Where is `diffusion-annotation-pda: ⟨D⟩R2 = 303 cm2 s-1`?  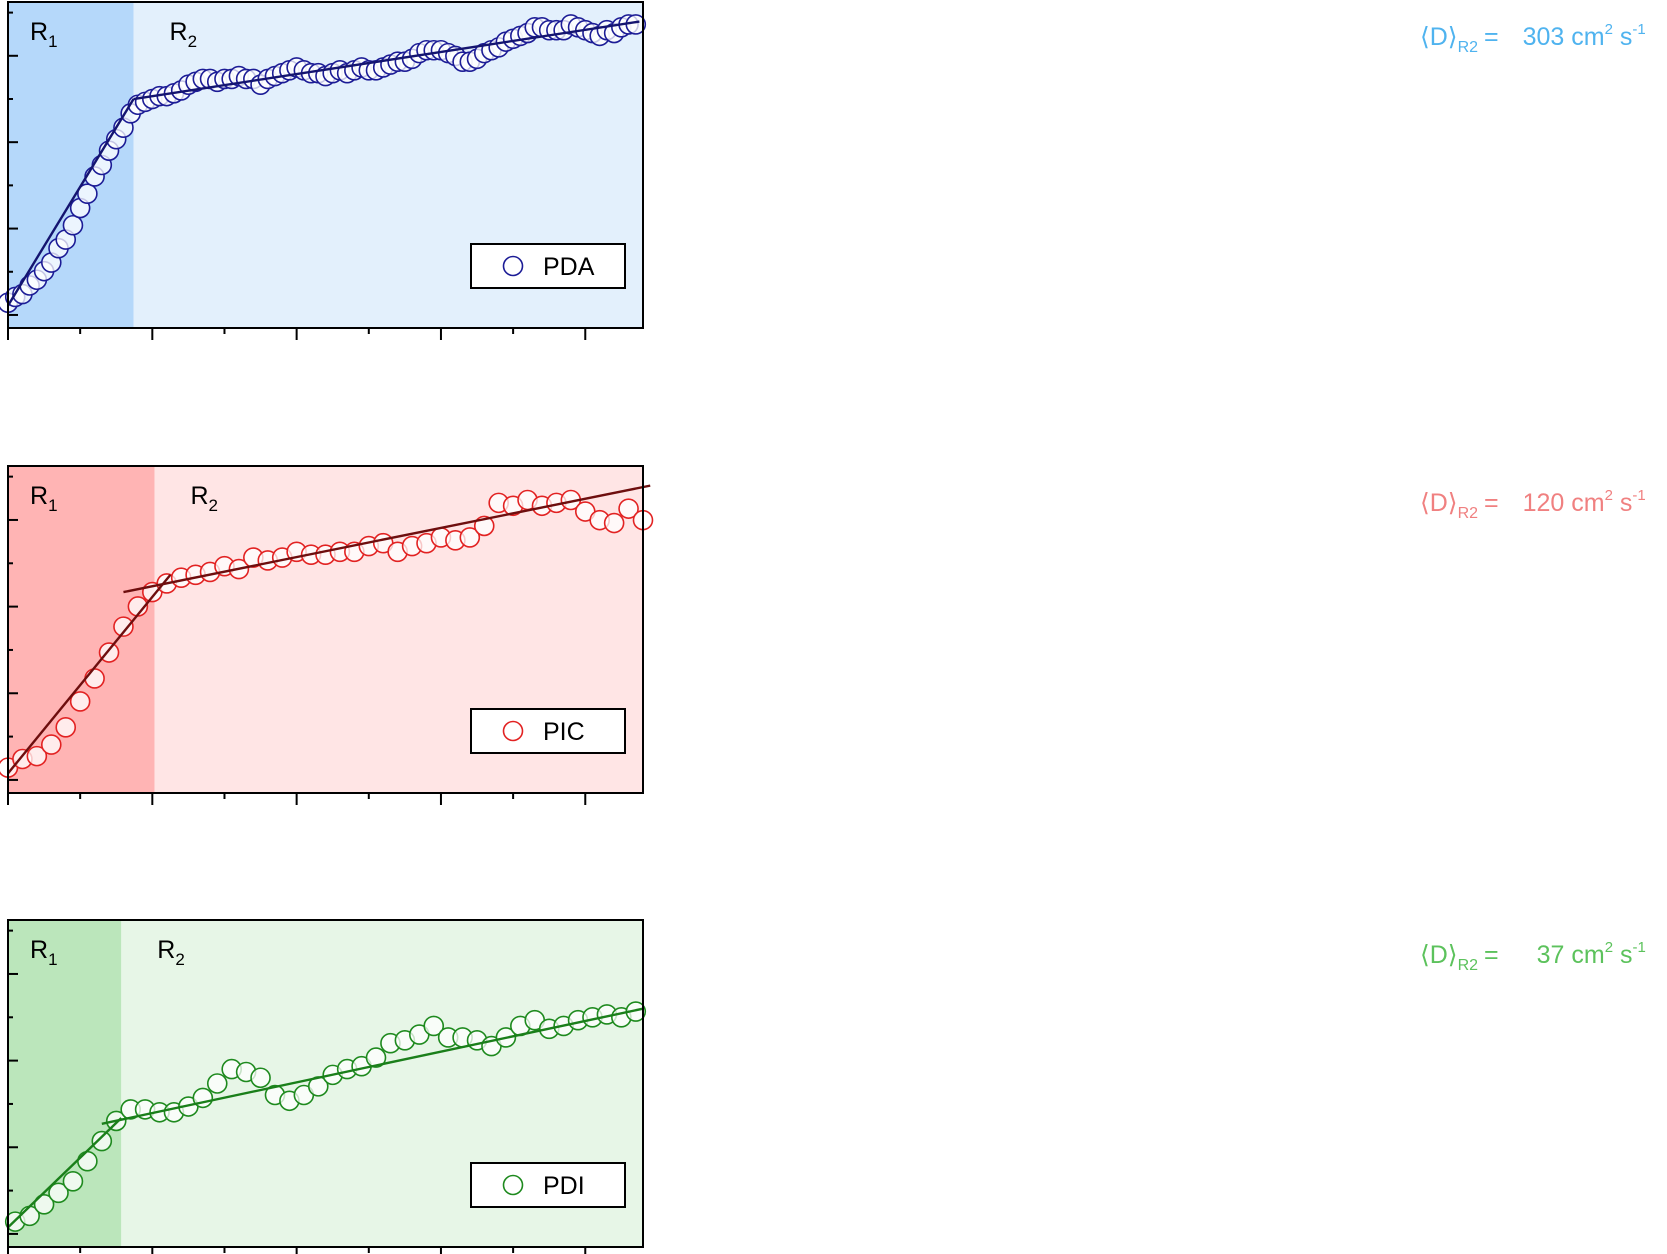
diffusion-annotation-pda: ⟨D⟩R2 = 303 cm2 s-1 is located at coordinates (1533, 38).